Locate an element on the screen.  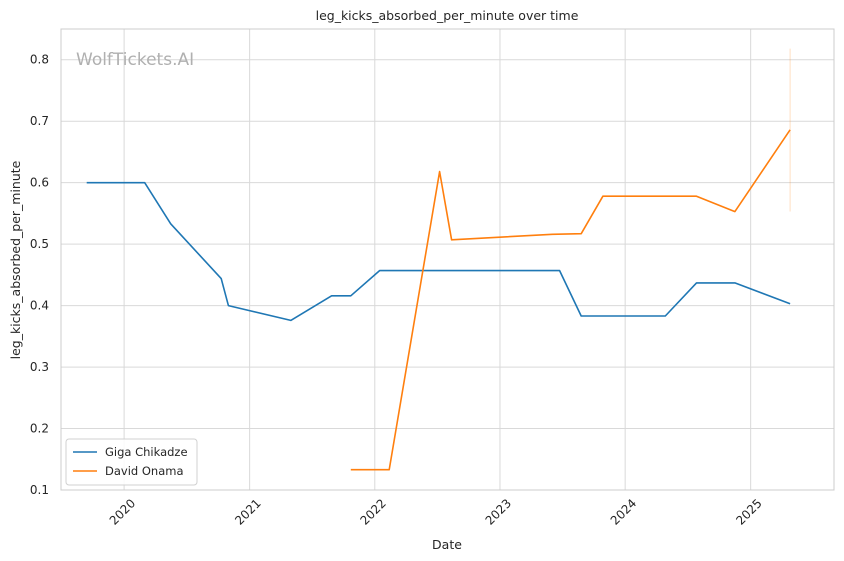
y-axis-label: leg_kicks_absorbed_per_minute is located at coordinates (15, 259).